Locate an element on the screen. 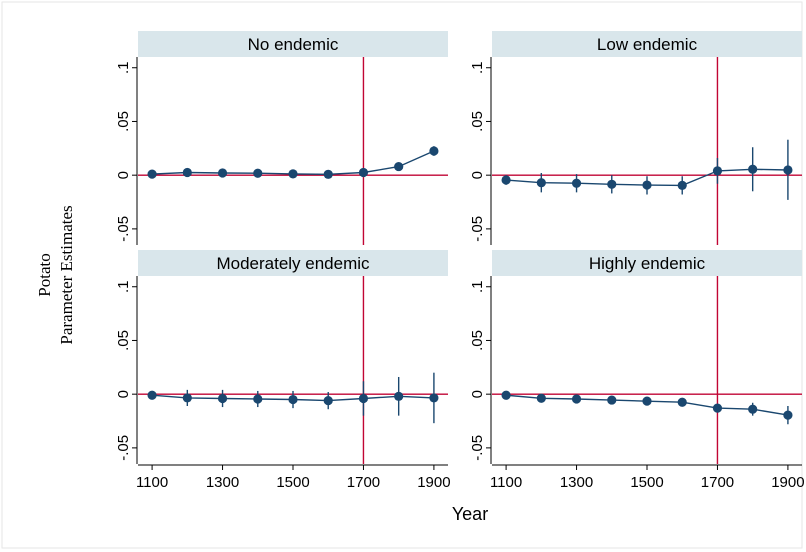 The width and height of the screenshot is (806, 552). y-axis-title-line-2: Parameter Estimates is located at coordinates (66, 274).